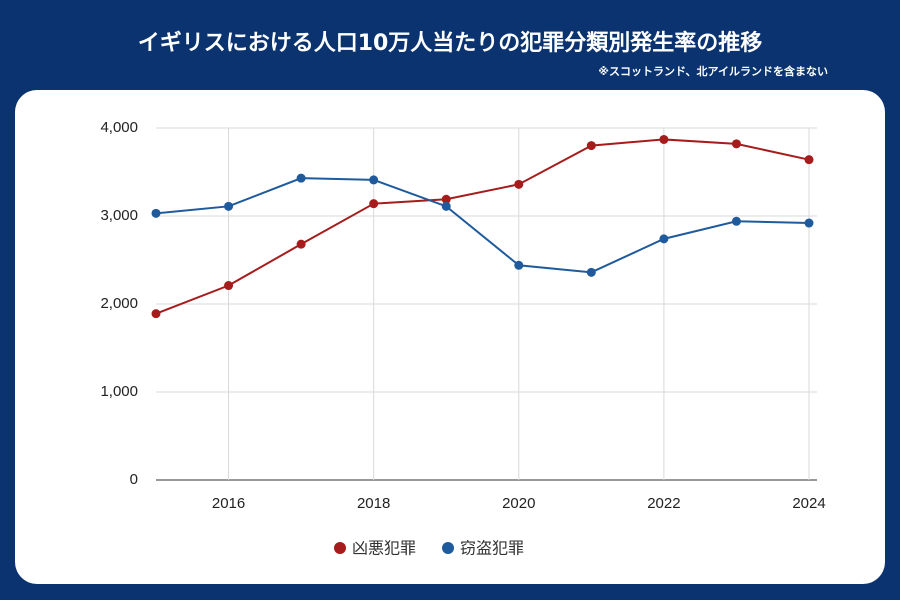 The height and width of the screenshot is (604, 900). I want to click on chart-subtitle: ※スコットランド、北アイルランドを含まない, so click(713, 71).